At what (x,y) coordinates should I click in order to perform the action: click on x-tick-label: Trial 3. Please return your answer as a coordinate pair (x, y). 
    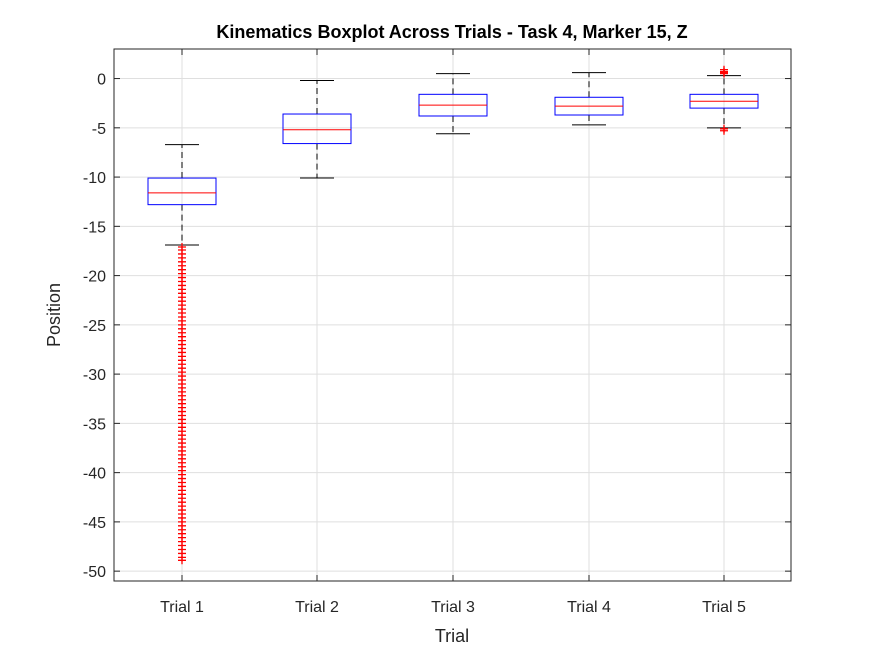
    Looking at the image, I should click on (453, 607).